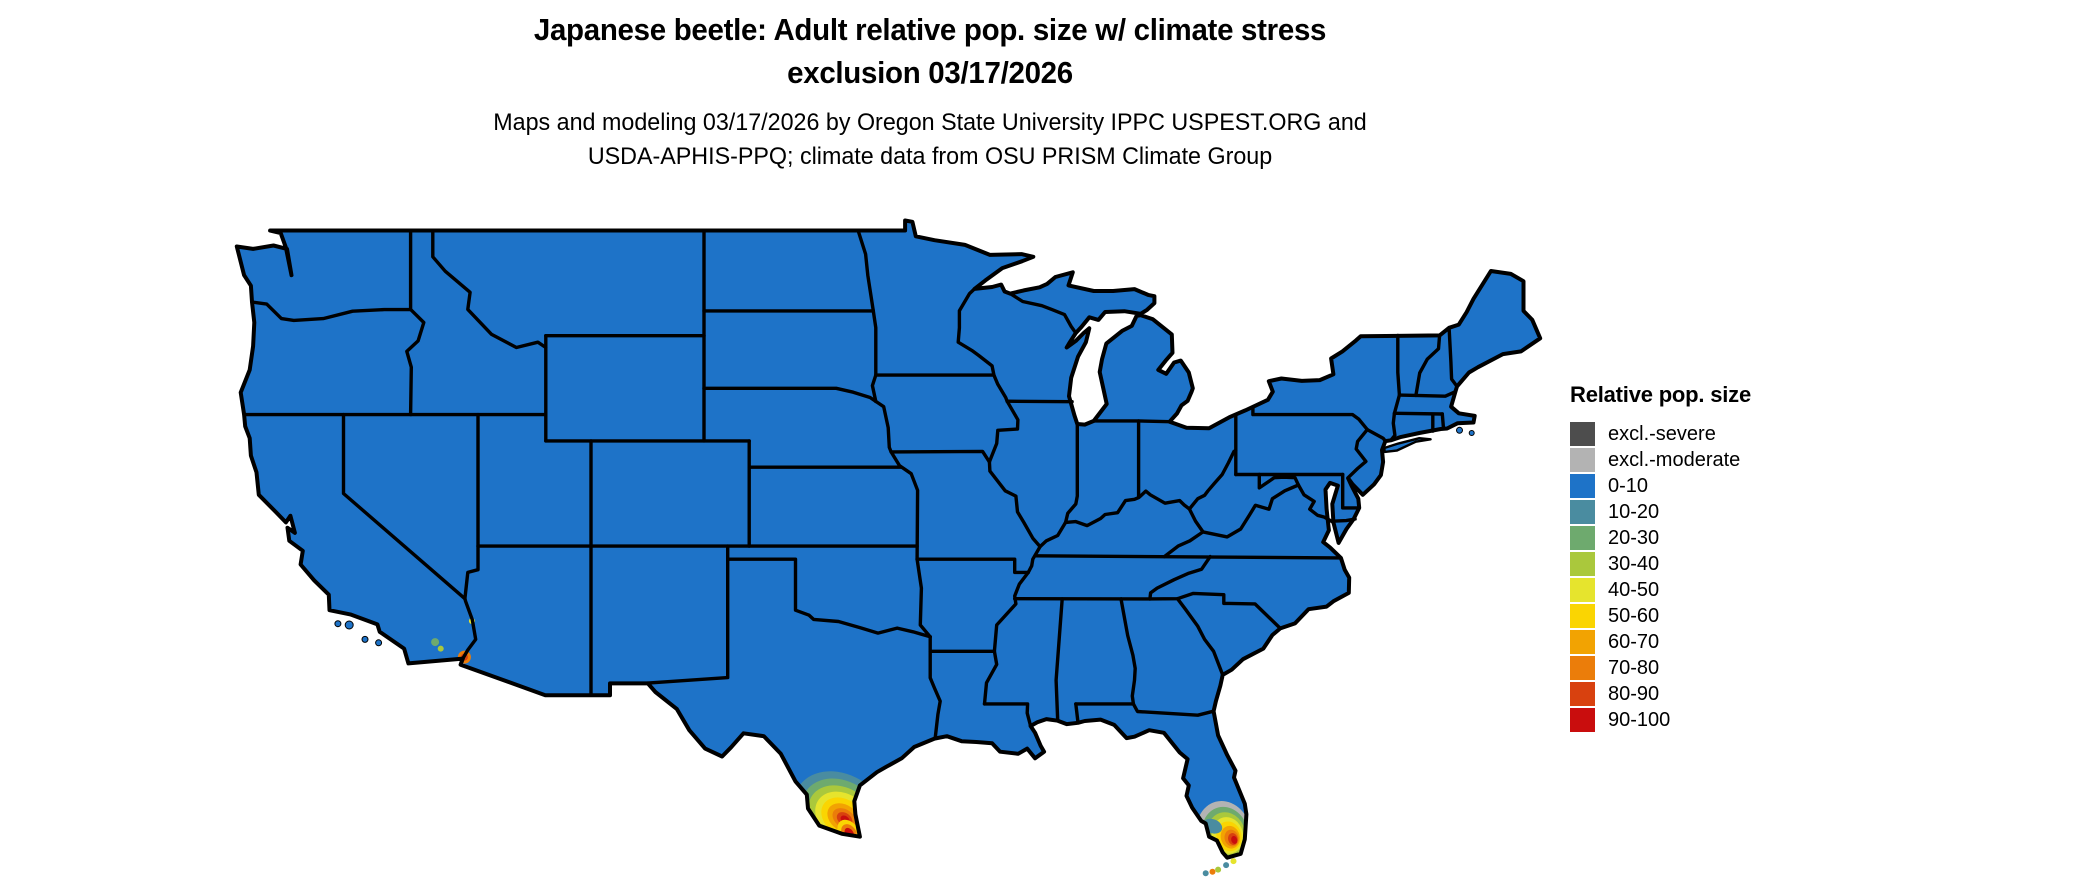  What do you see at coordinates (1634, 590) in the screenshot?
I see `legend-item-label: 40-50` at bounding box center [1634, 590].